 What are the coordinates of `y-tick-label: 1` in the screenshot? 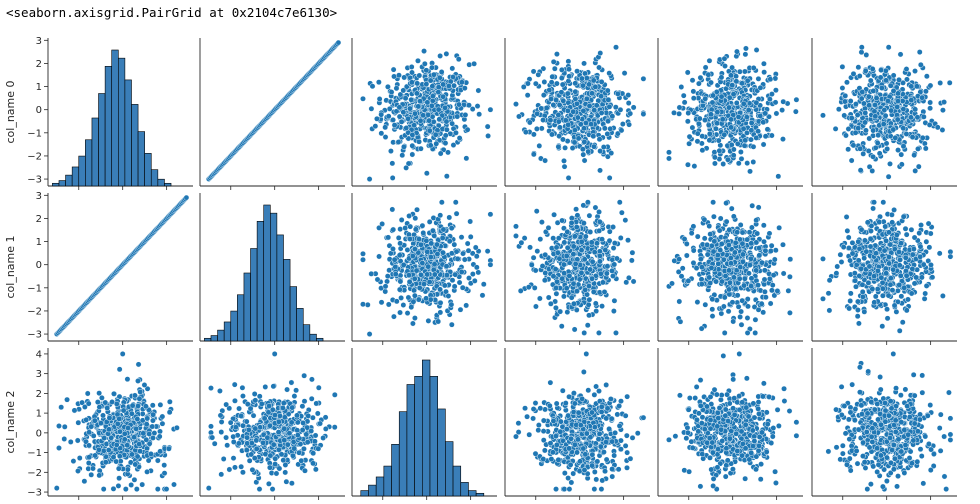 It's located at (39, 87).